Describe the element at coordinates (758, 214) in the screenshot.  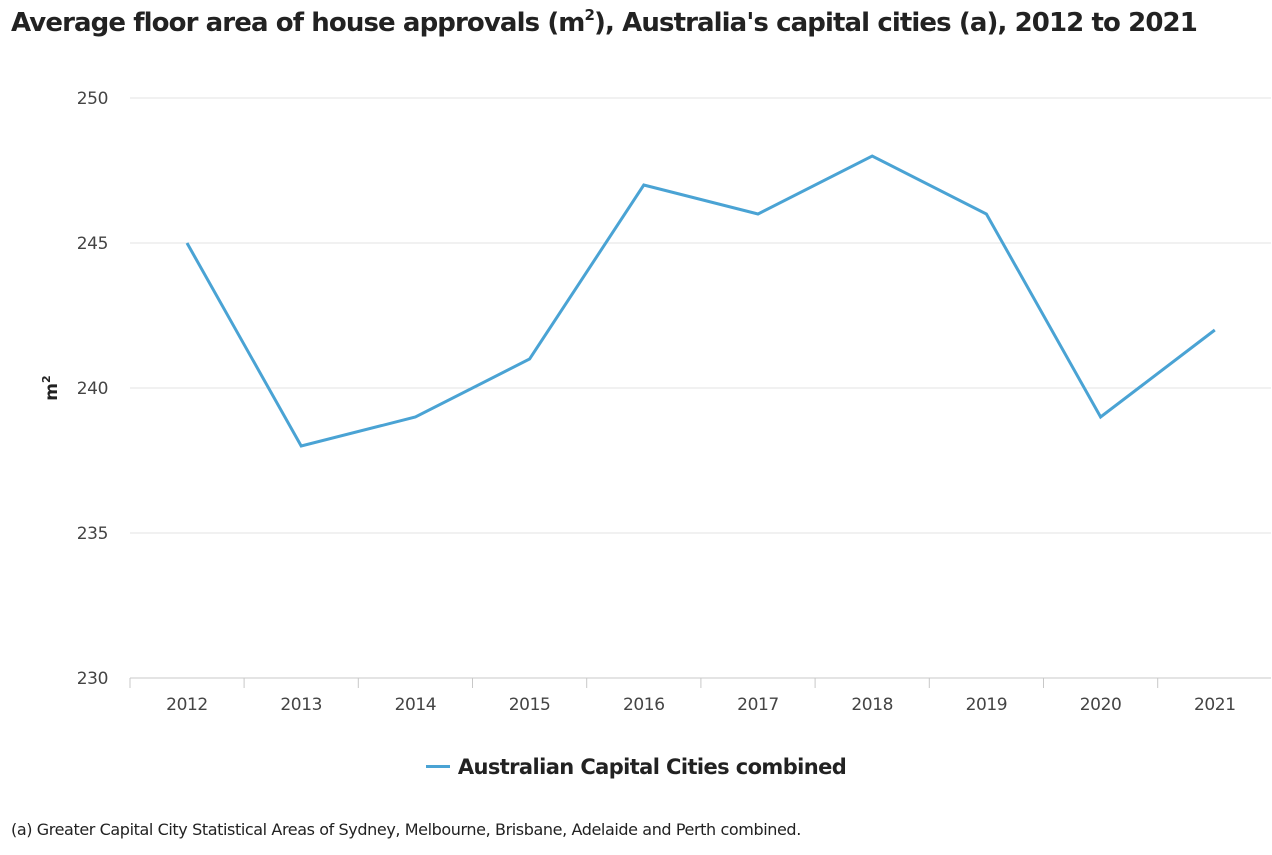
I see `data-point-2017` at that location.